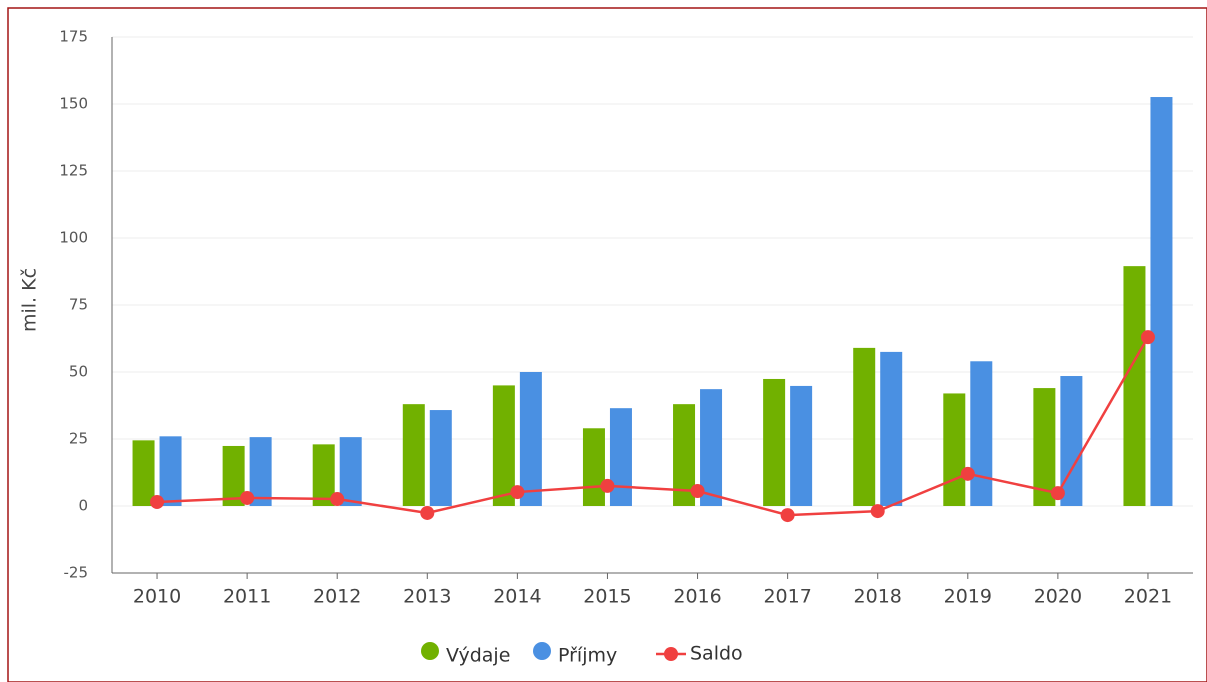 The height and width of the screenshot is (682, 1207). I want to click on x-tick-label: 2012, so click(337, 597).